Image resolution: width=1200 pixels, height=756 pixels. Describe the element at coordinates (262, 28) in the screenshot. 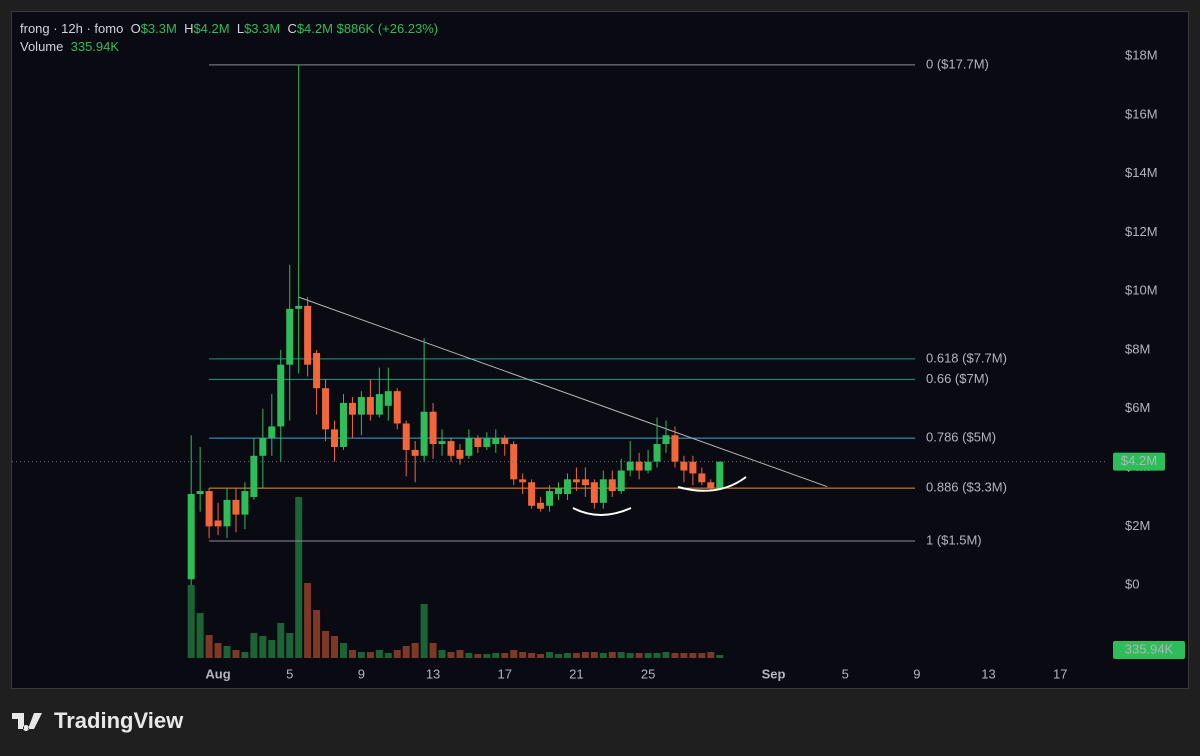

I see `low: $3.3M` at that location.